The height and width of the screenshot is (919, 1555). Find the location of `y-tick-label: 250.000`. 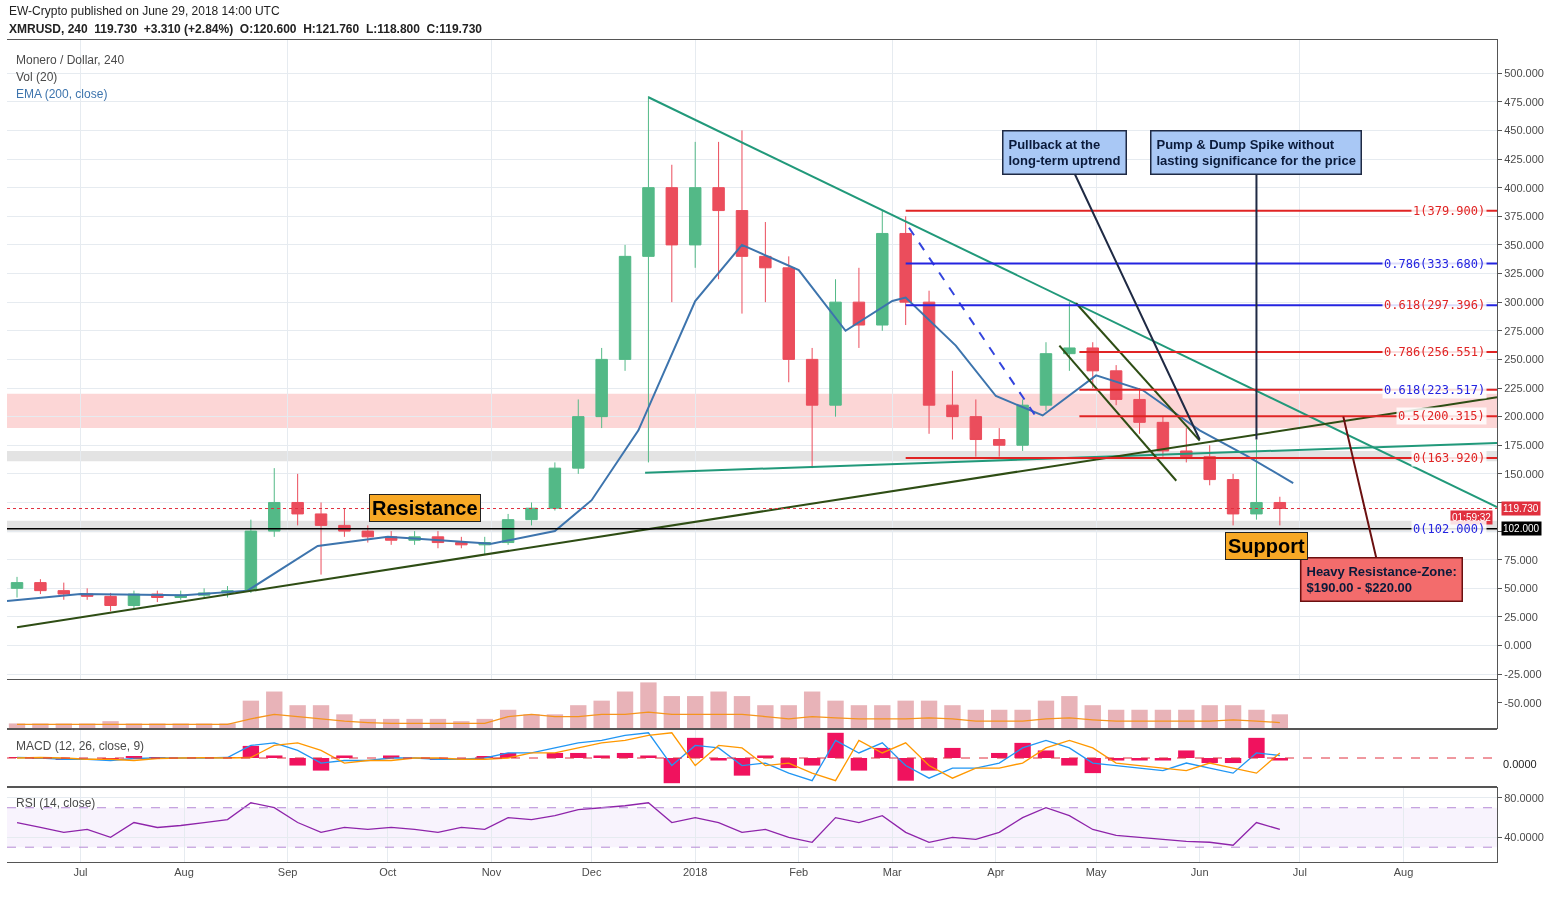

y-tick-label: 250.000 is located at coordinates (1524, 359).